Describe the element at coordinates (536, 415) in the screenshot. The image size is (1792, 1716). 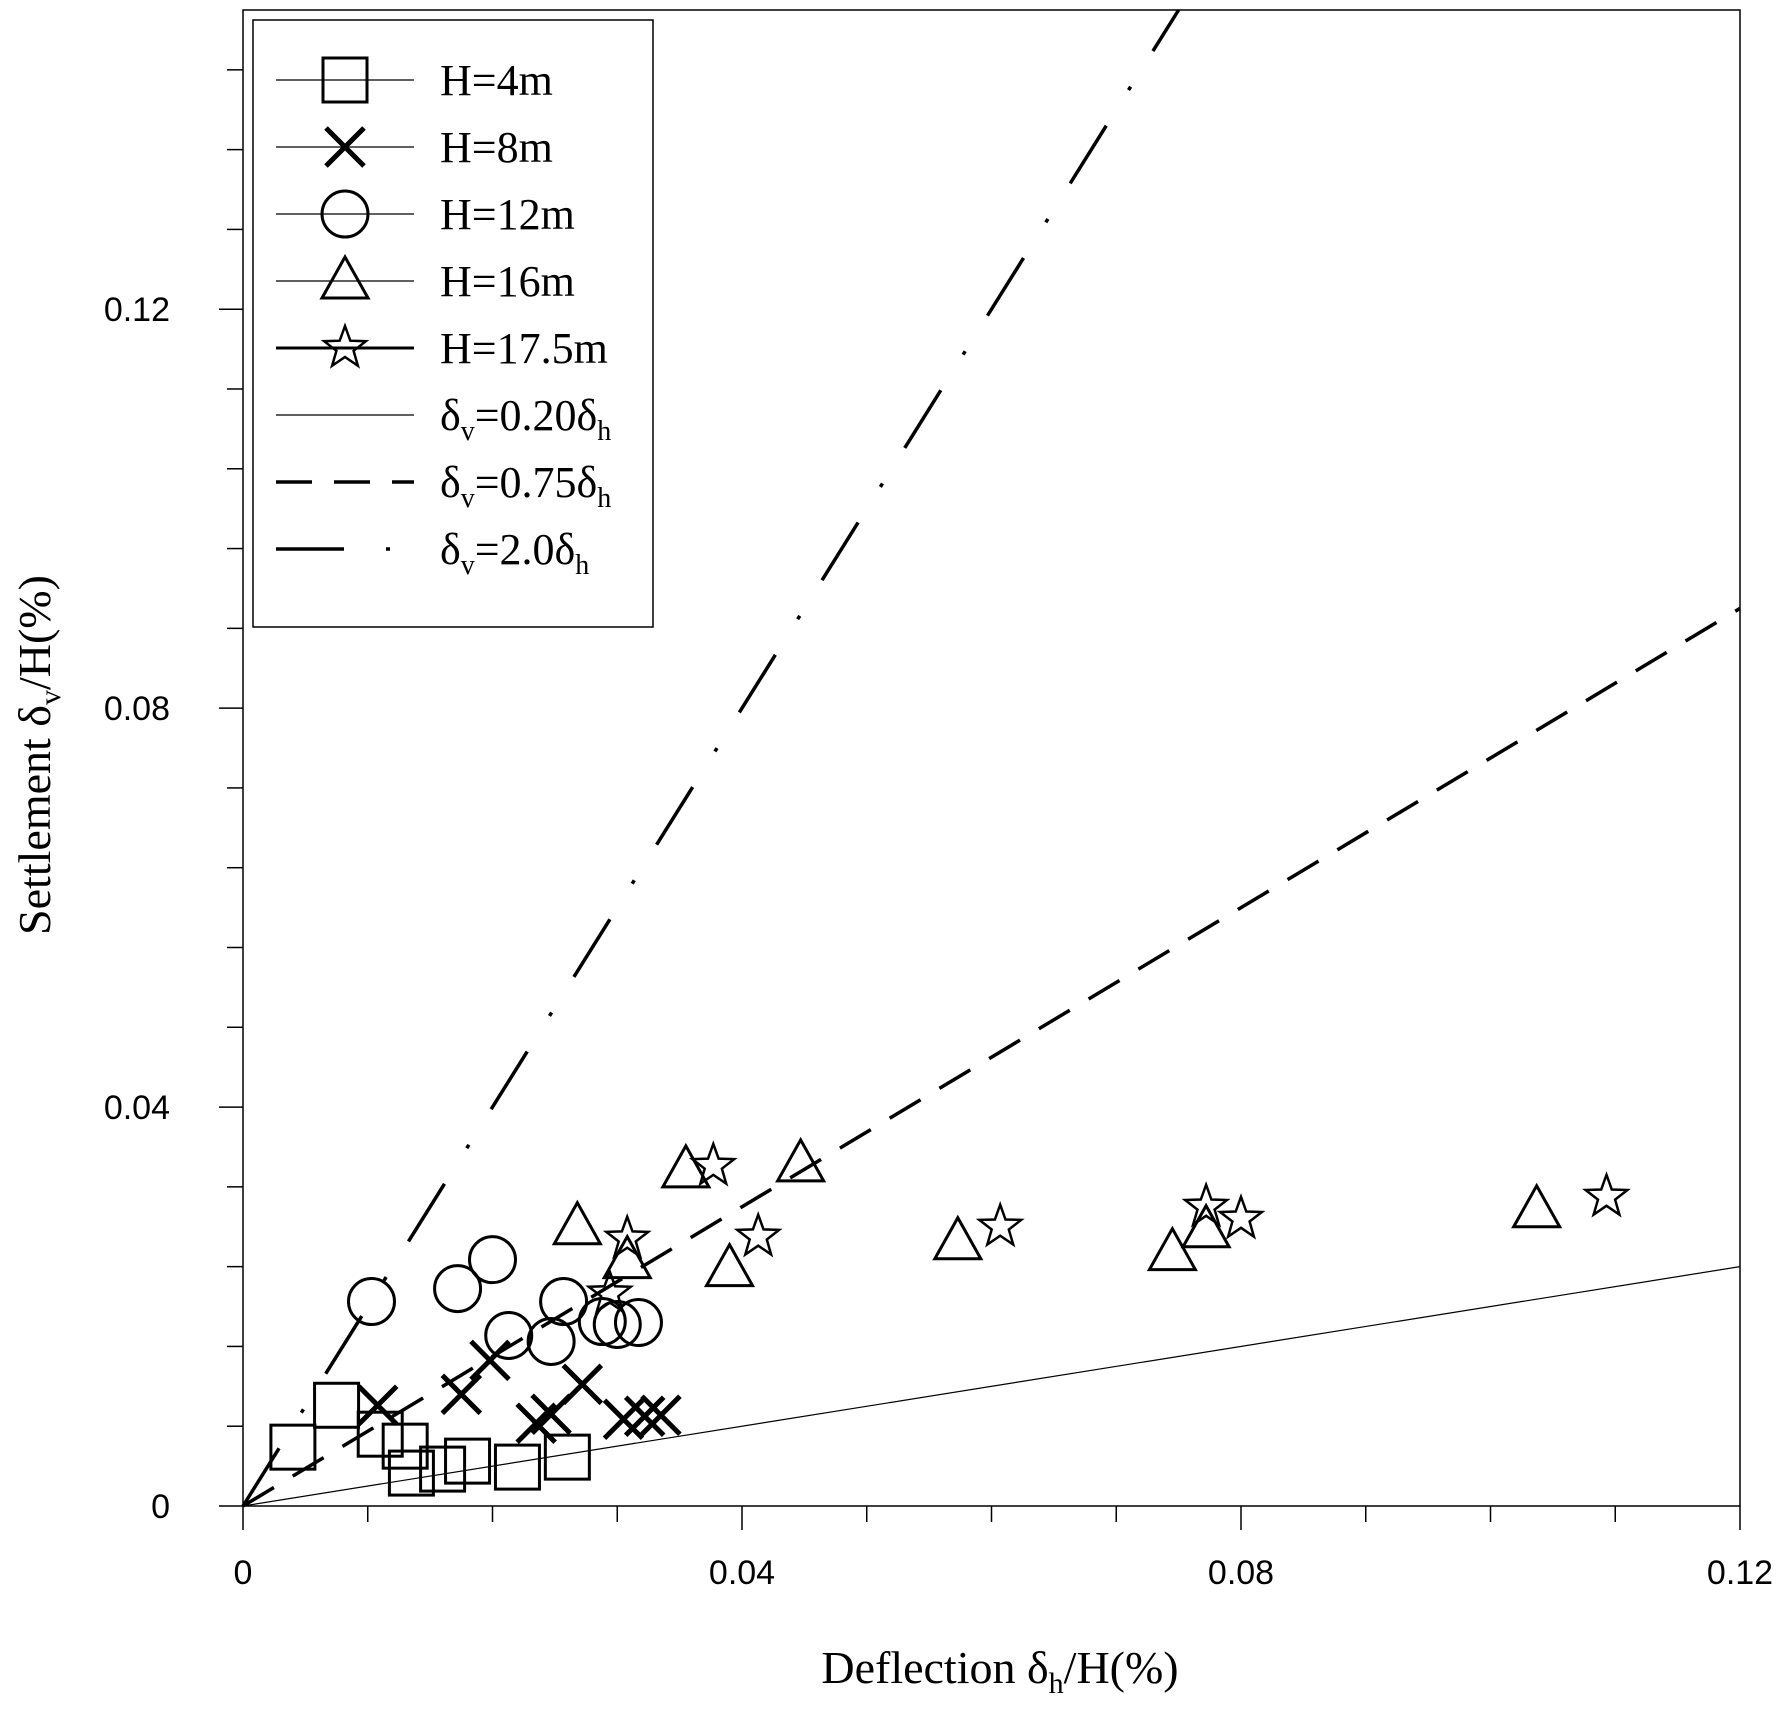
I see `legend-label-part: =0.20δ` at that location.